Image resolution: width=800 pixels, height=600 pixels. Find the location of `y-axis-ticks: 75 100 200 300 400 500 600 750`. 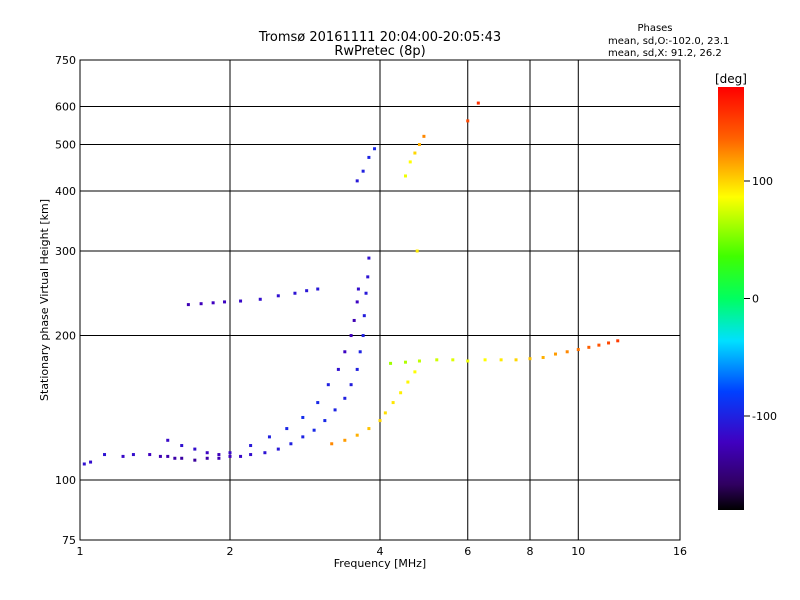

y-axis-ticks: 75 100 200 300 400 500 600 750 is located at coordinates (65, 300).